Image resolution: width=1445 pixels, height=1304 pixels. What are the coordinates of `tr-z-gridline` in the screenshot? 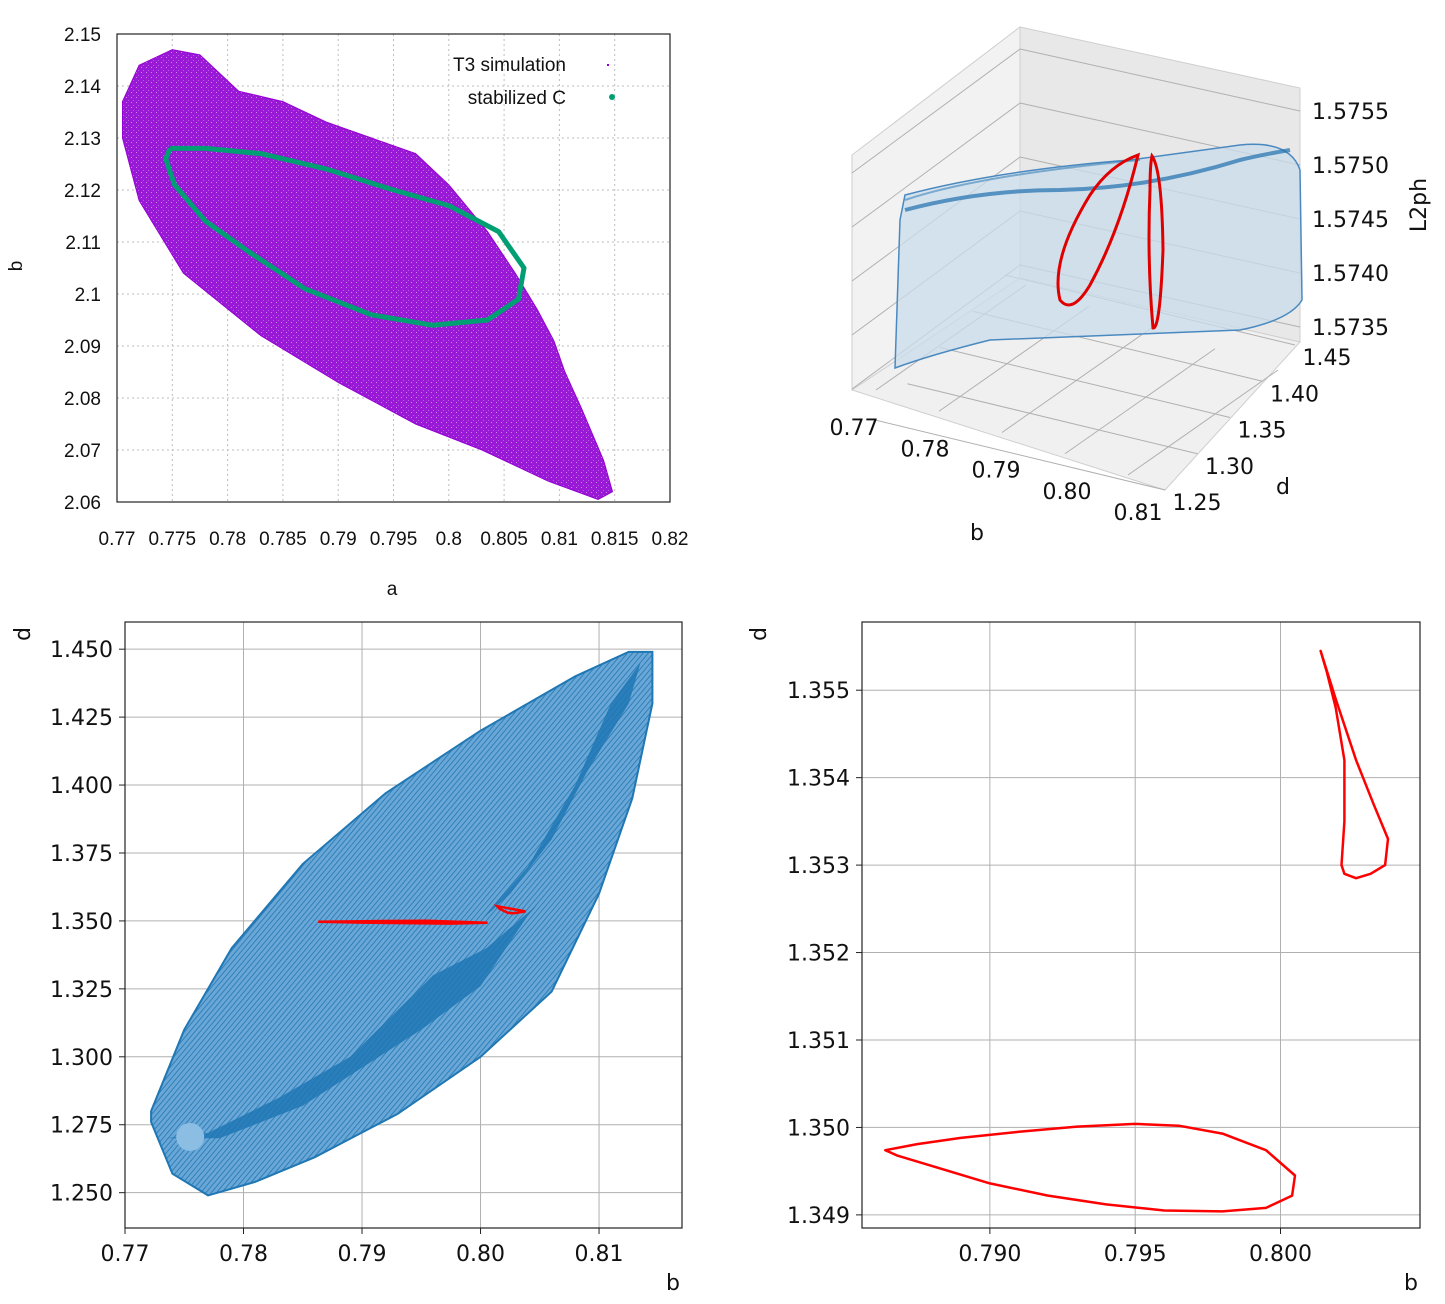 It's located at (1160, 80).